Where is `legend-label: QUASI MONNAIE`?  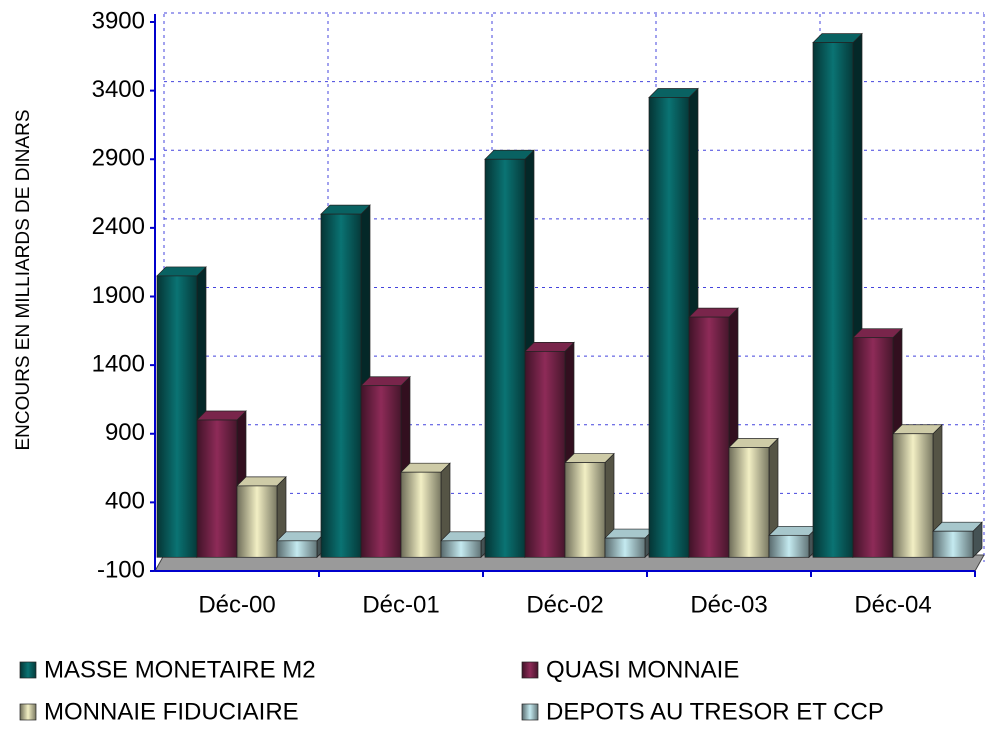 legend-label: QUASI MONNAIE is located at coordinates (642, 669).